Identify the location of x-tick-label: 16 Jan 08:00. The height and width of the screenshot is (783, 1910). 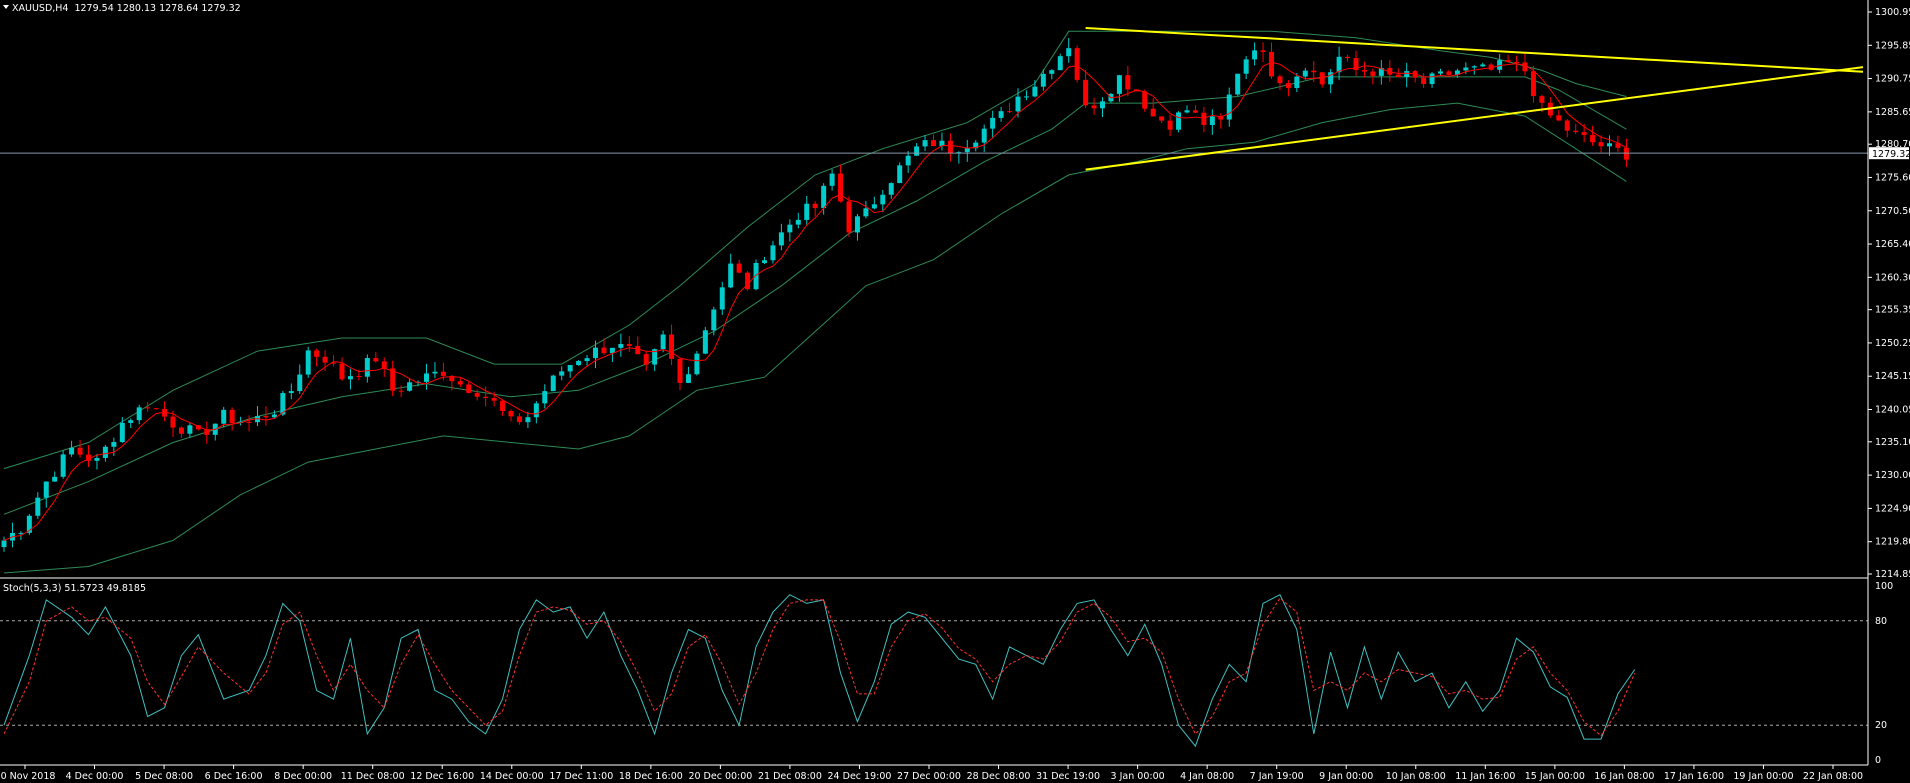
(1624, 776).